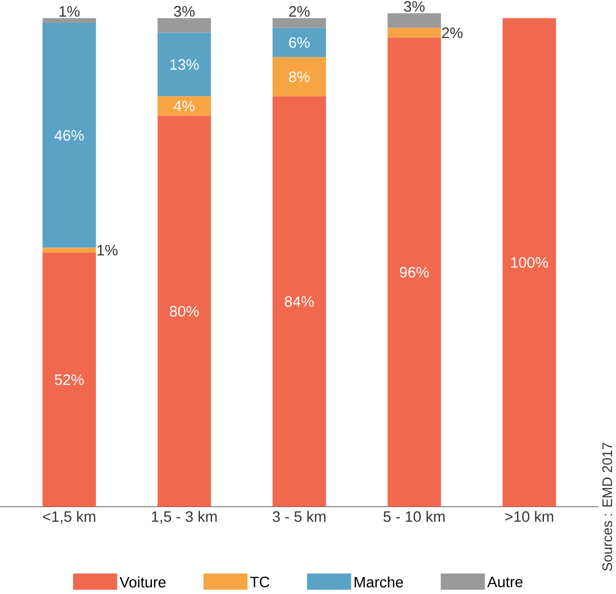 The image size is (616, 594). I want to click on source-note: Sources : EMD 2017, so click(607, 506).